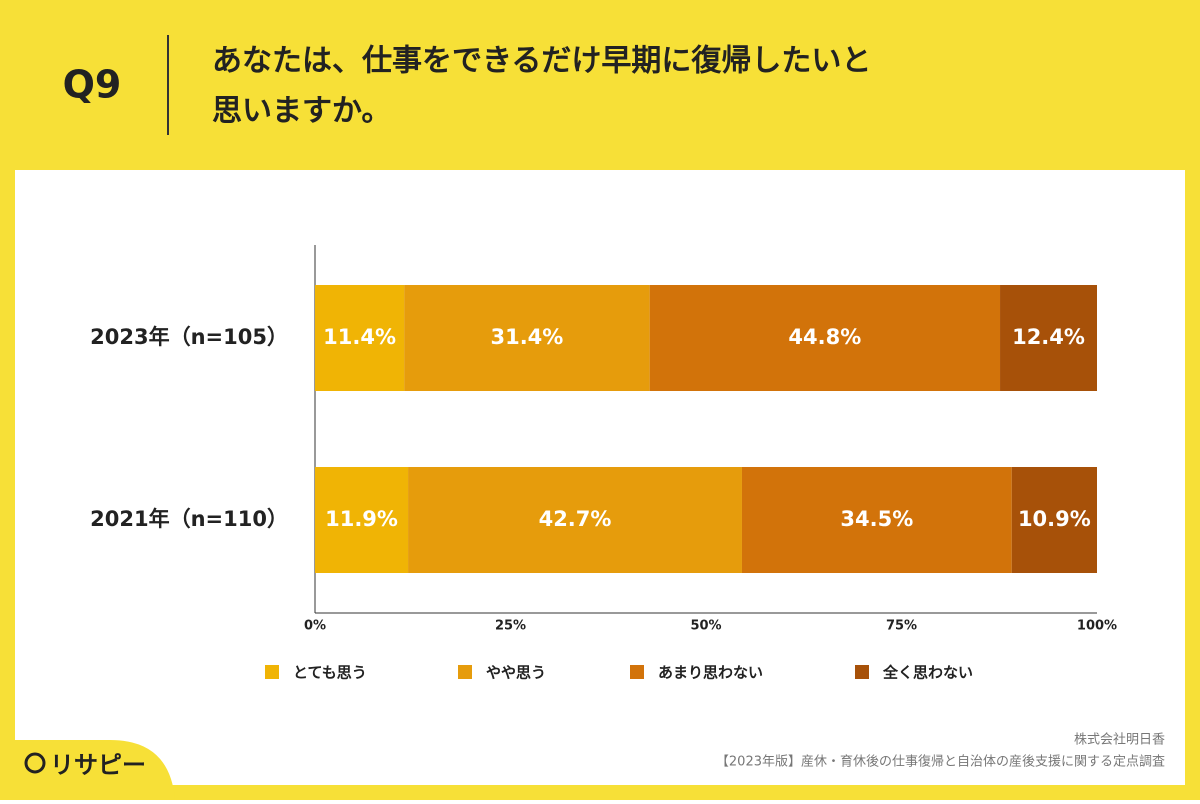 Image resolution: width=1200 pixels, height=804 pixels. I want to click on legend-label: とても思う, so click(330, 673).